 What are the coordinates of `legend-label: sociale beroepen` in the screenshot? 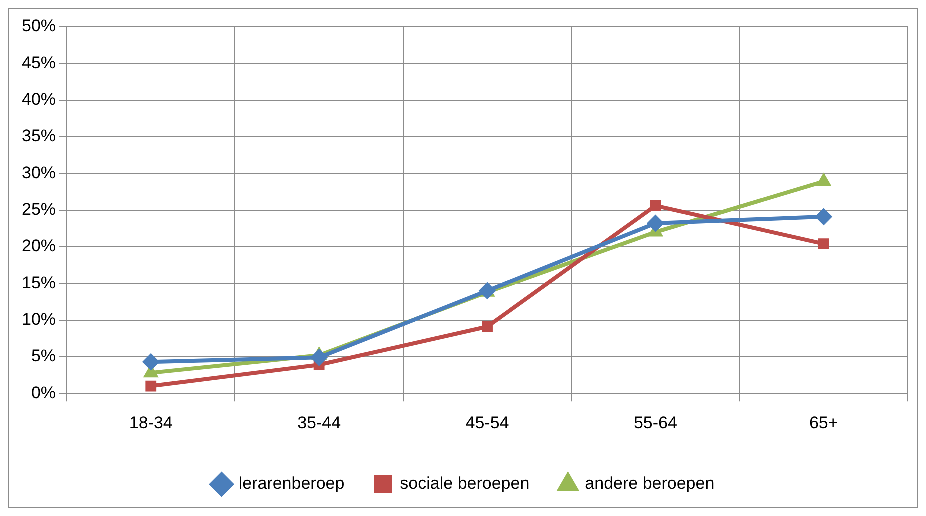 It's located at (465, 484).